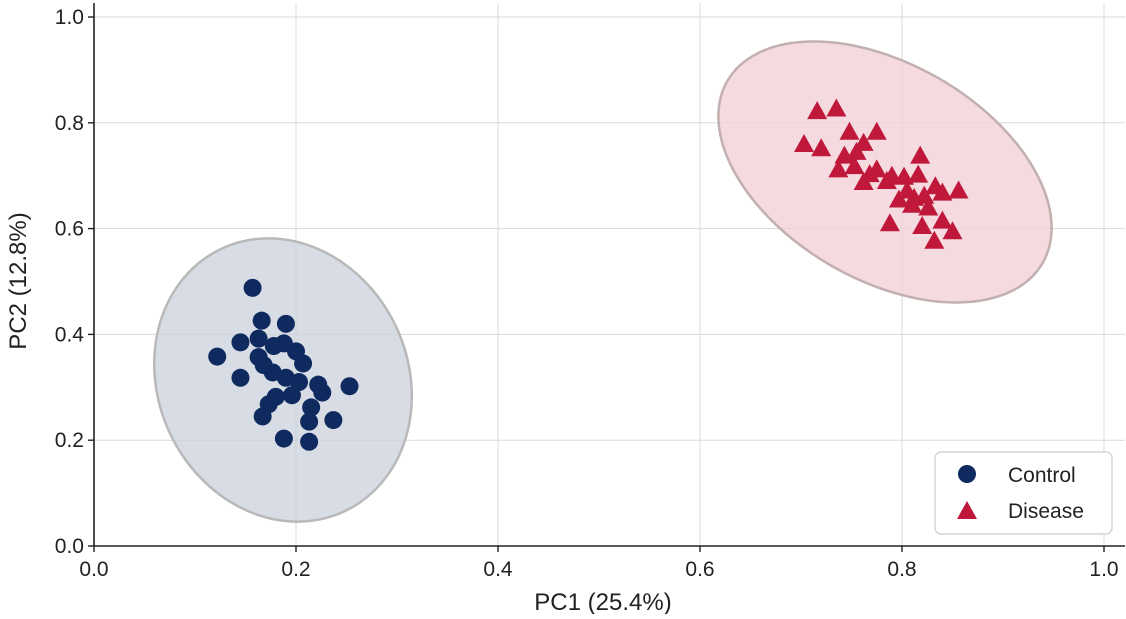 The height and width of the screenshot is (619, 1126). I want to click on legend-box, so click(1023, 493).